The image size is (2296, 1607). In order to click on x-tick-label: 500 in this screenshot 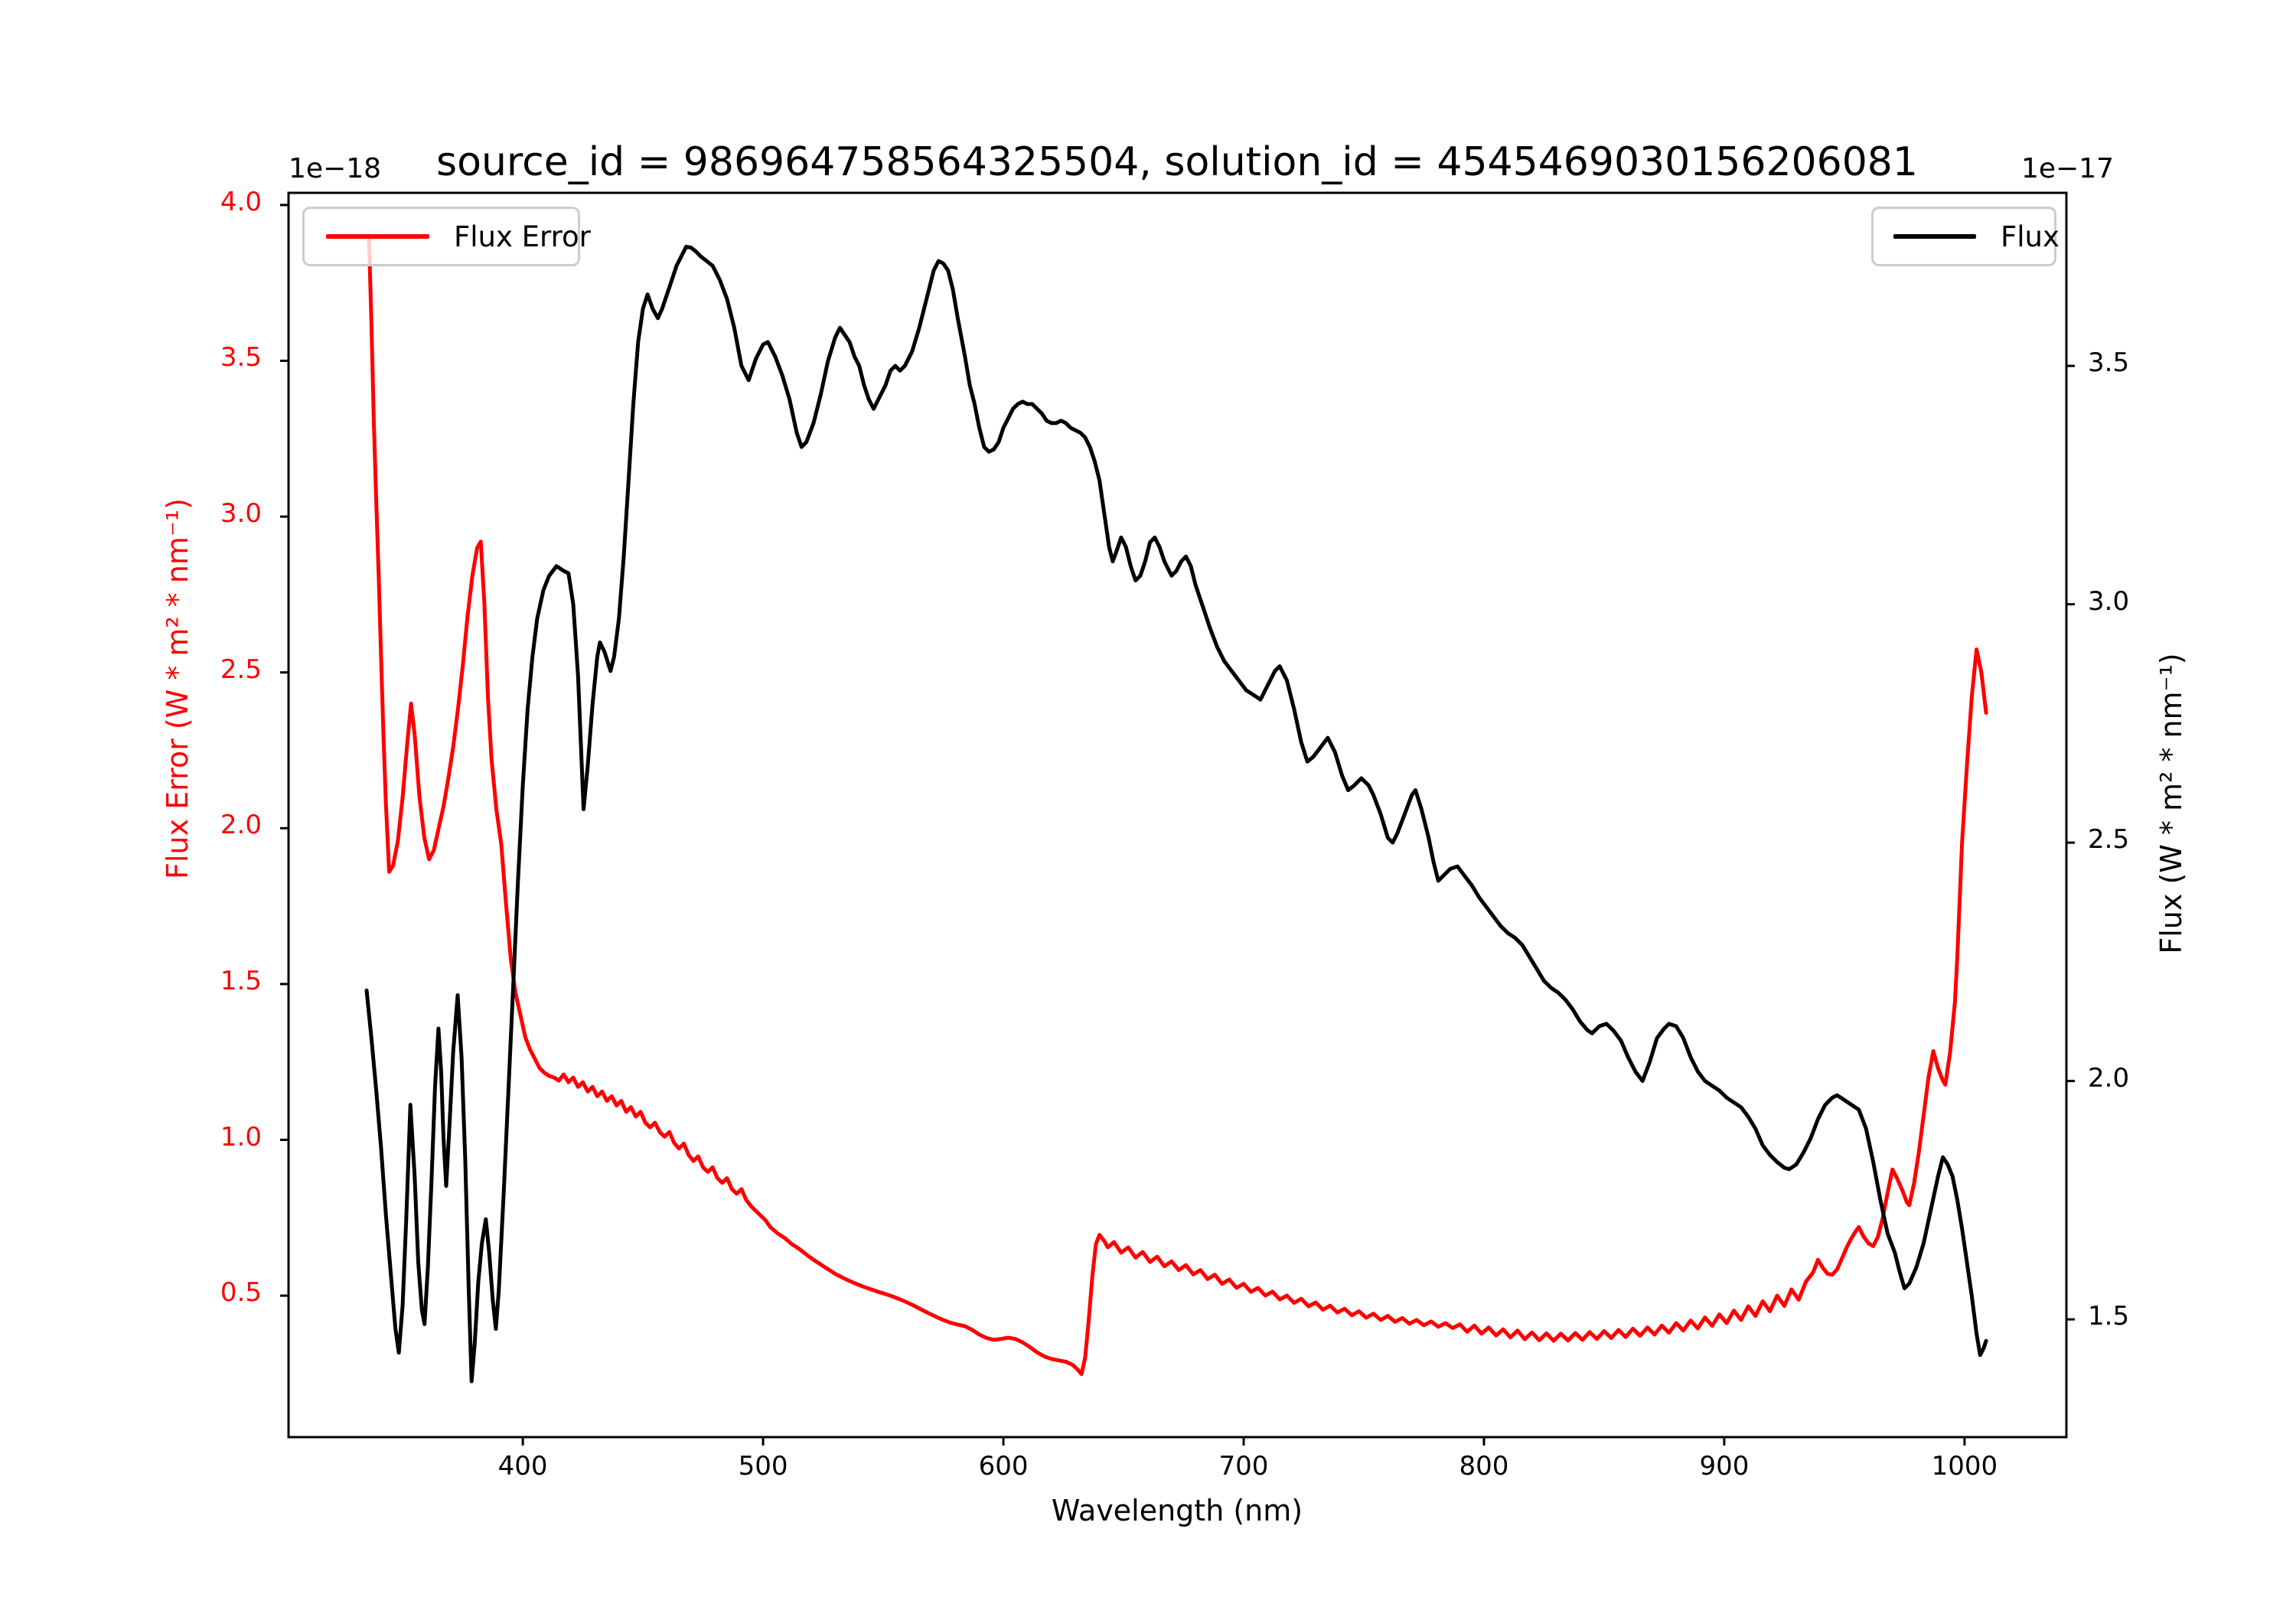, I will do `click(763, 1466)`.